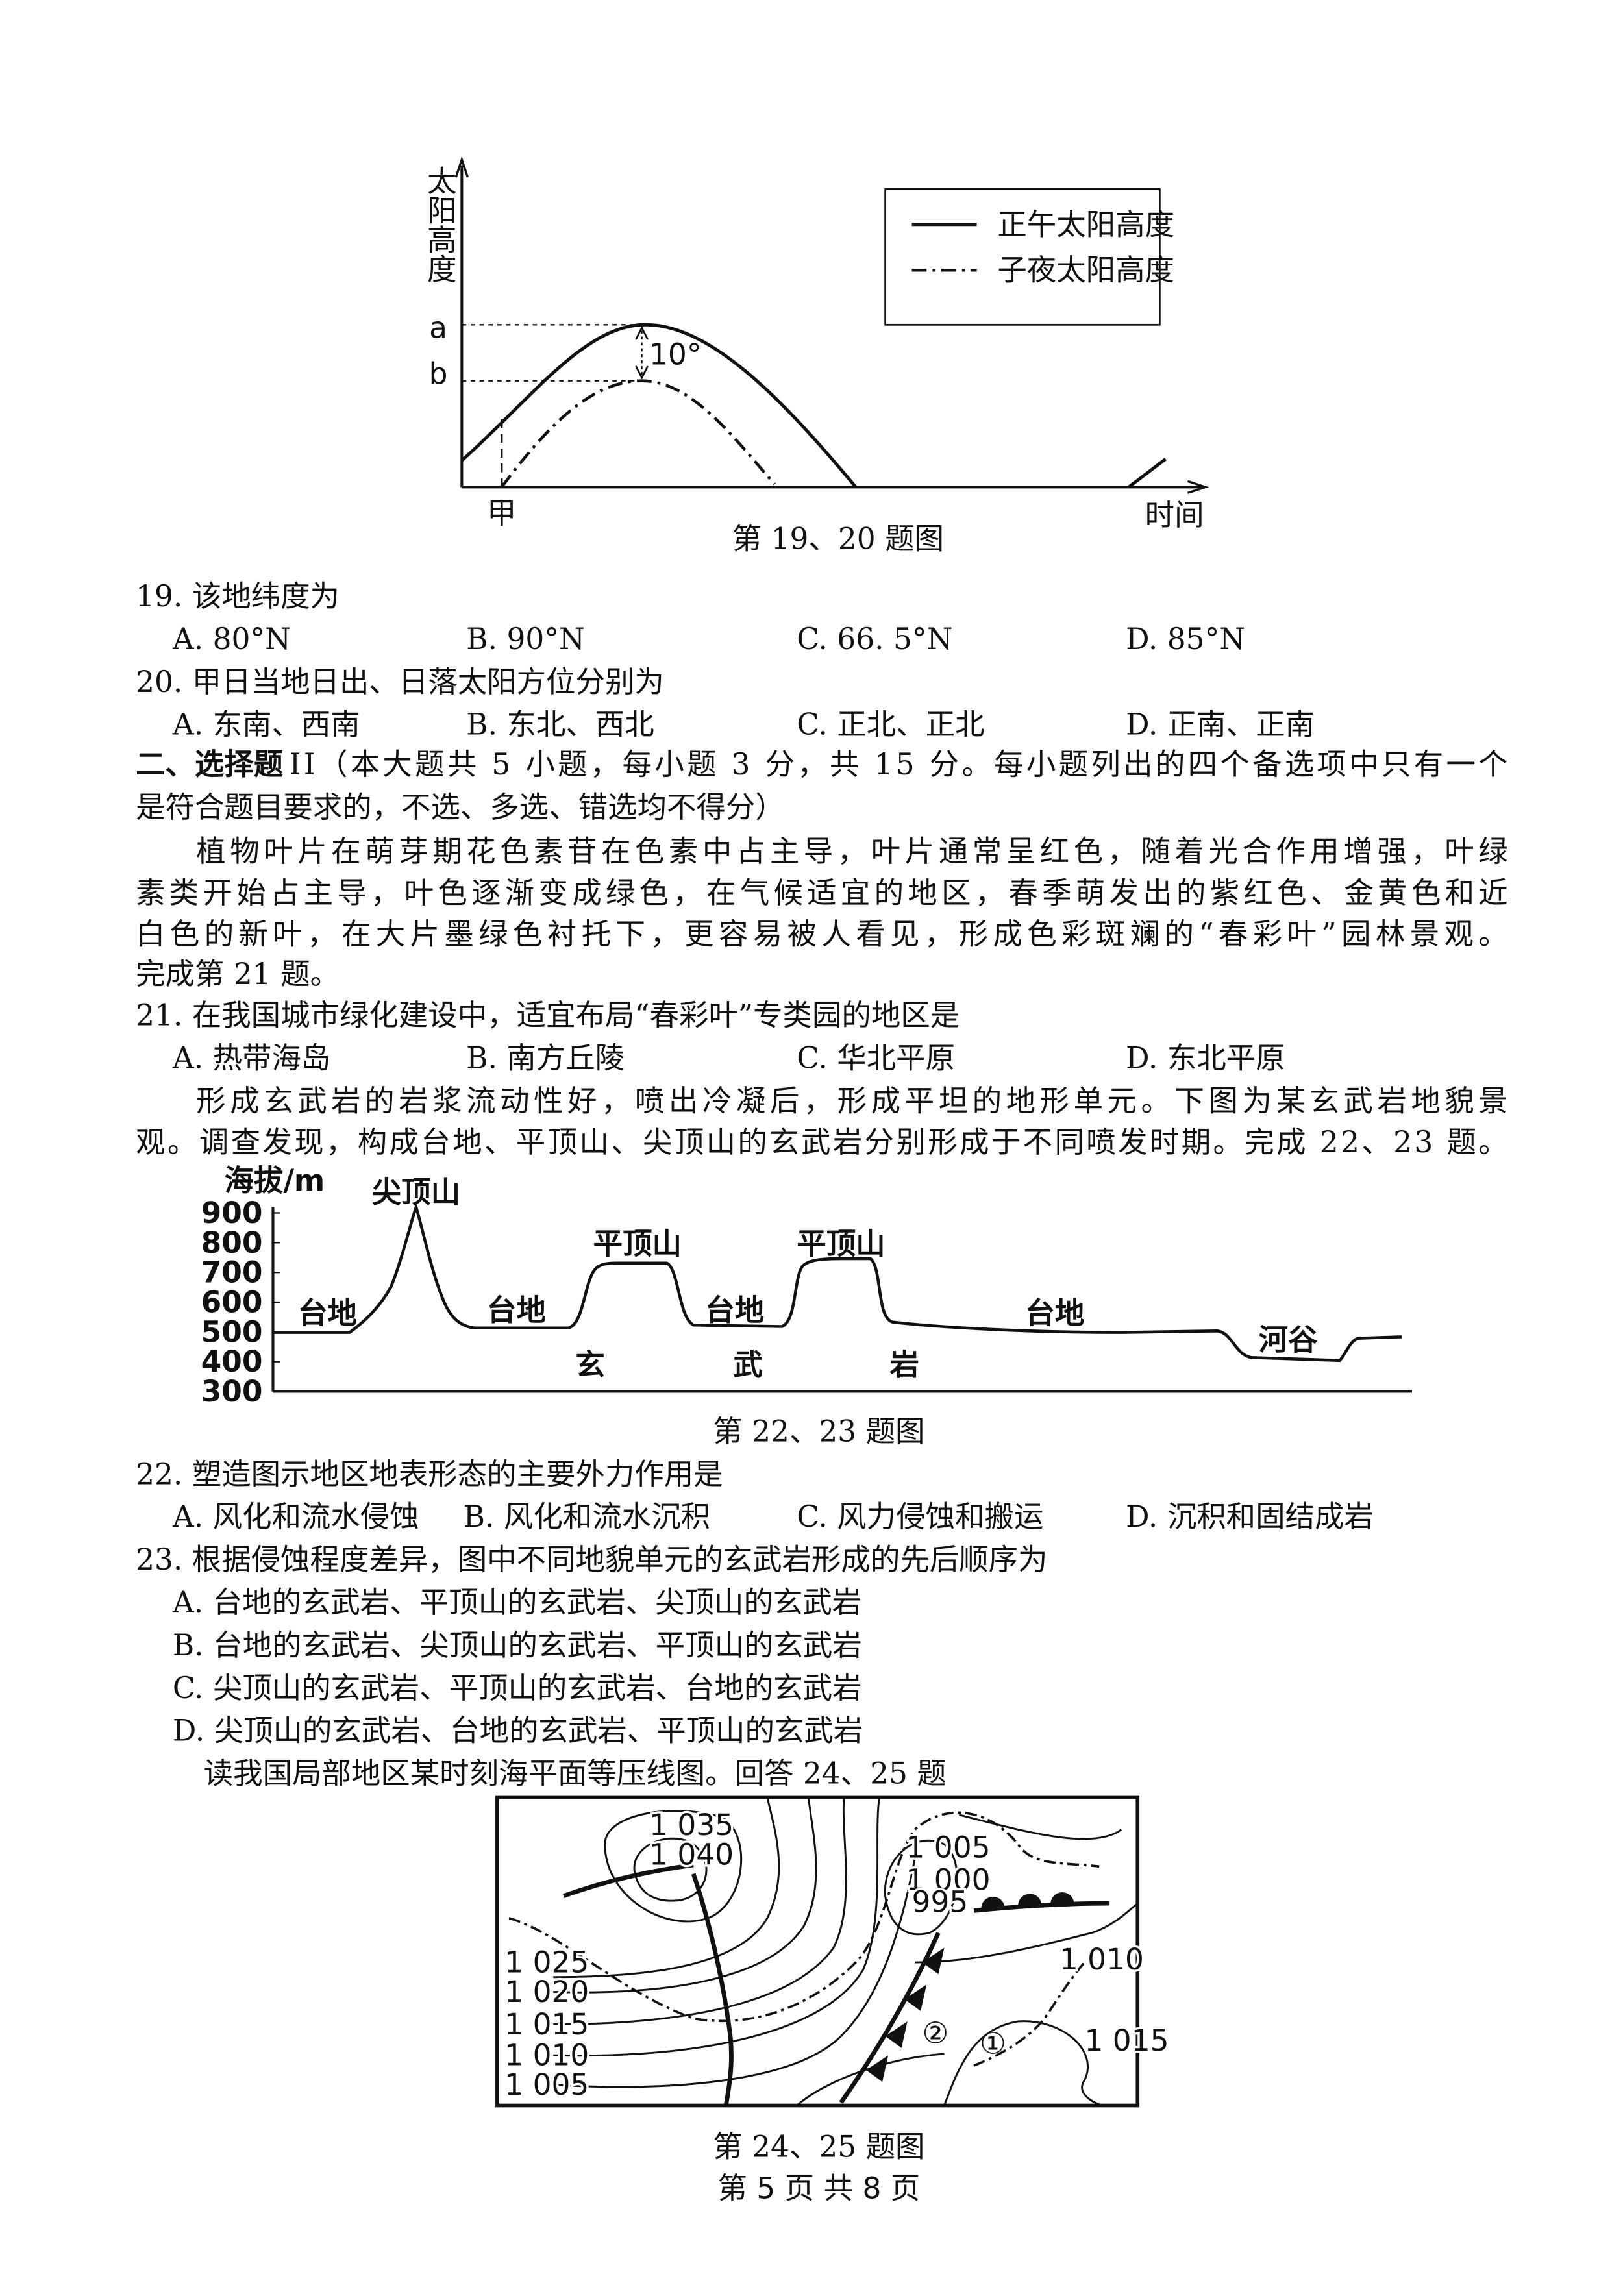 This screenshot has width=1623, height=2296. Describe the element at coordinates (416, 1192) in the screenshot. I see `peak-label: 尖顶山` at that location.